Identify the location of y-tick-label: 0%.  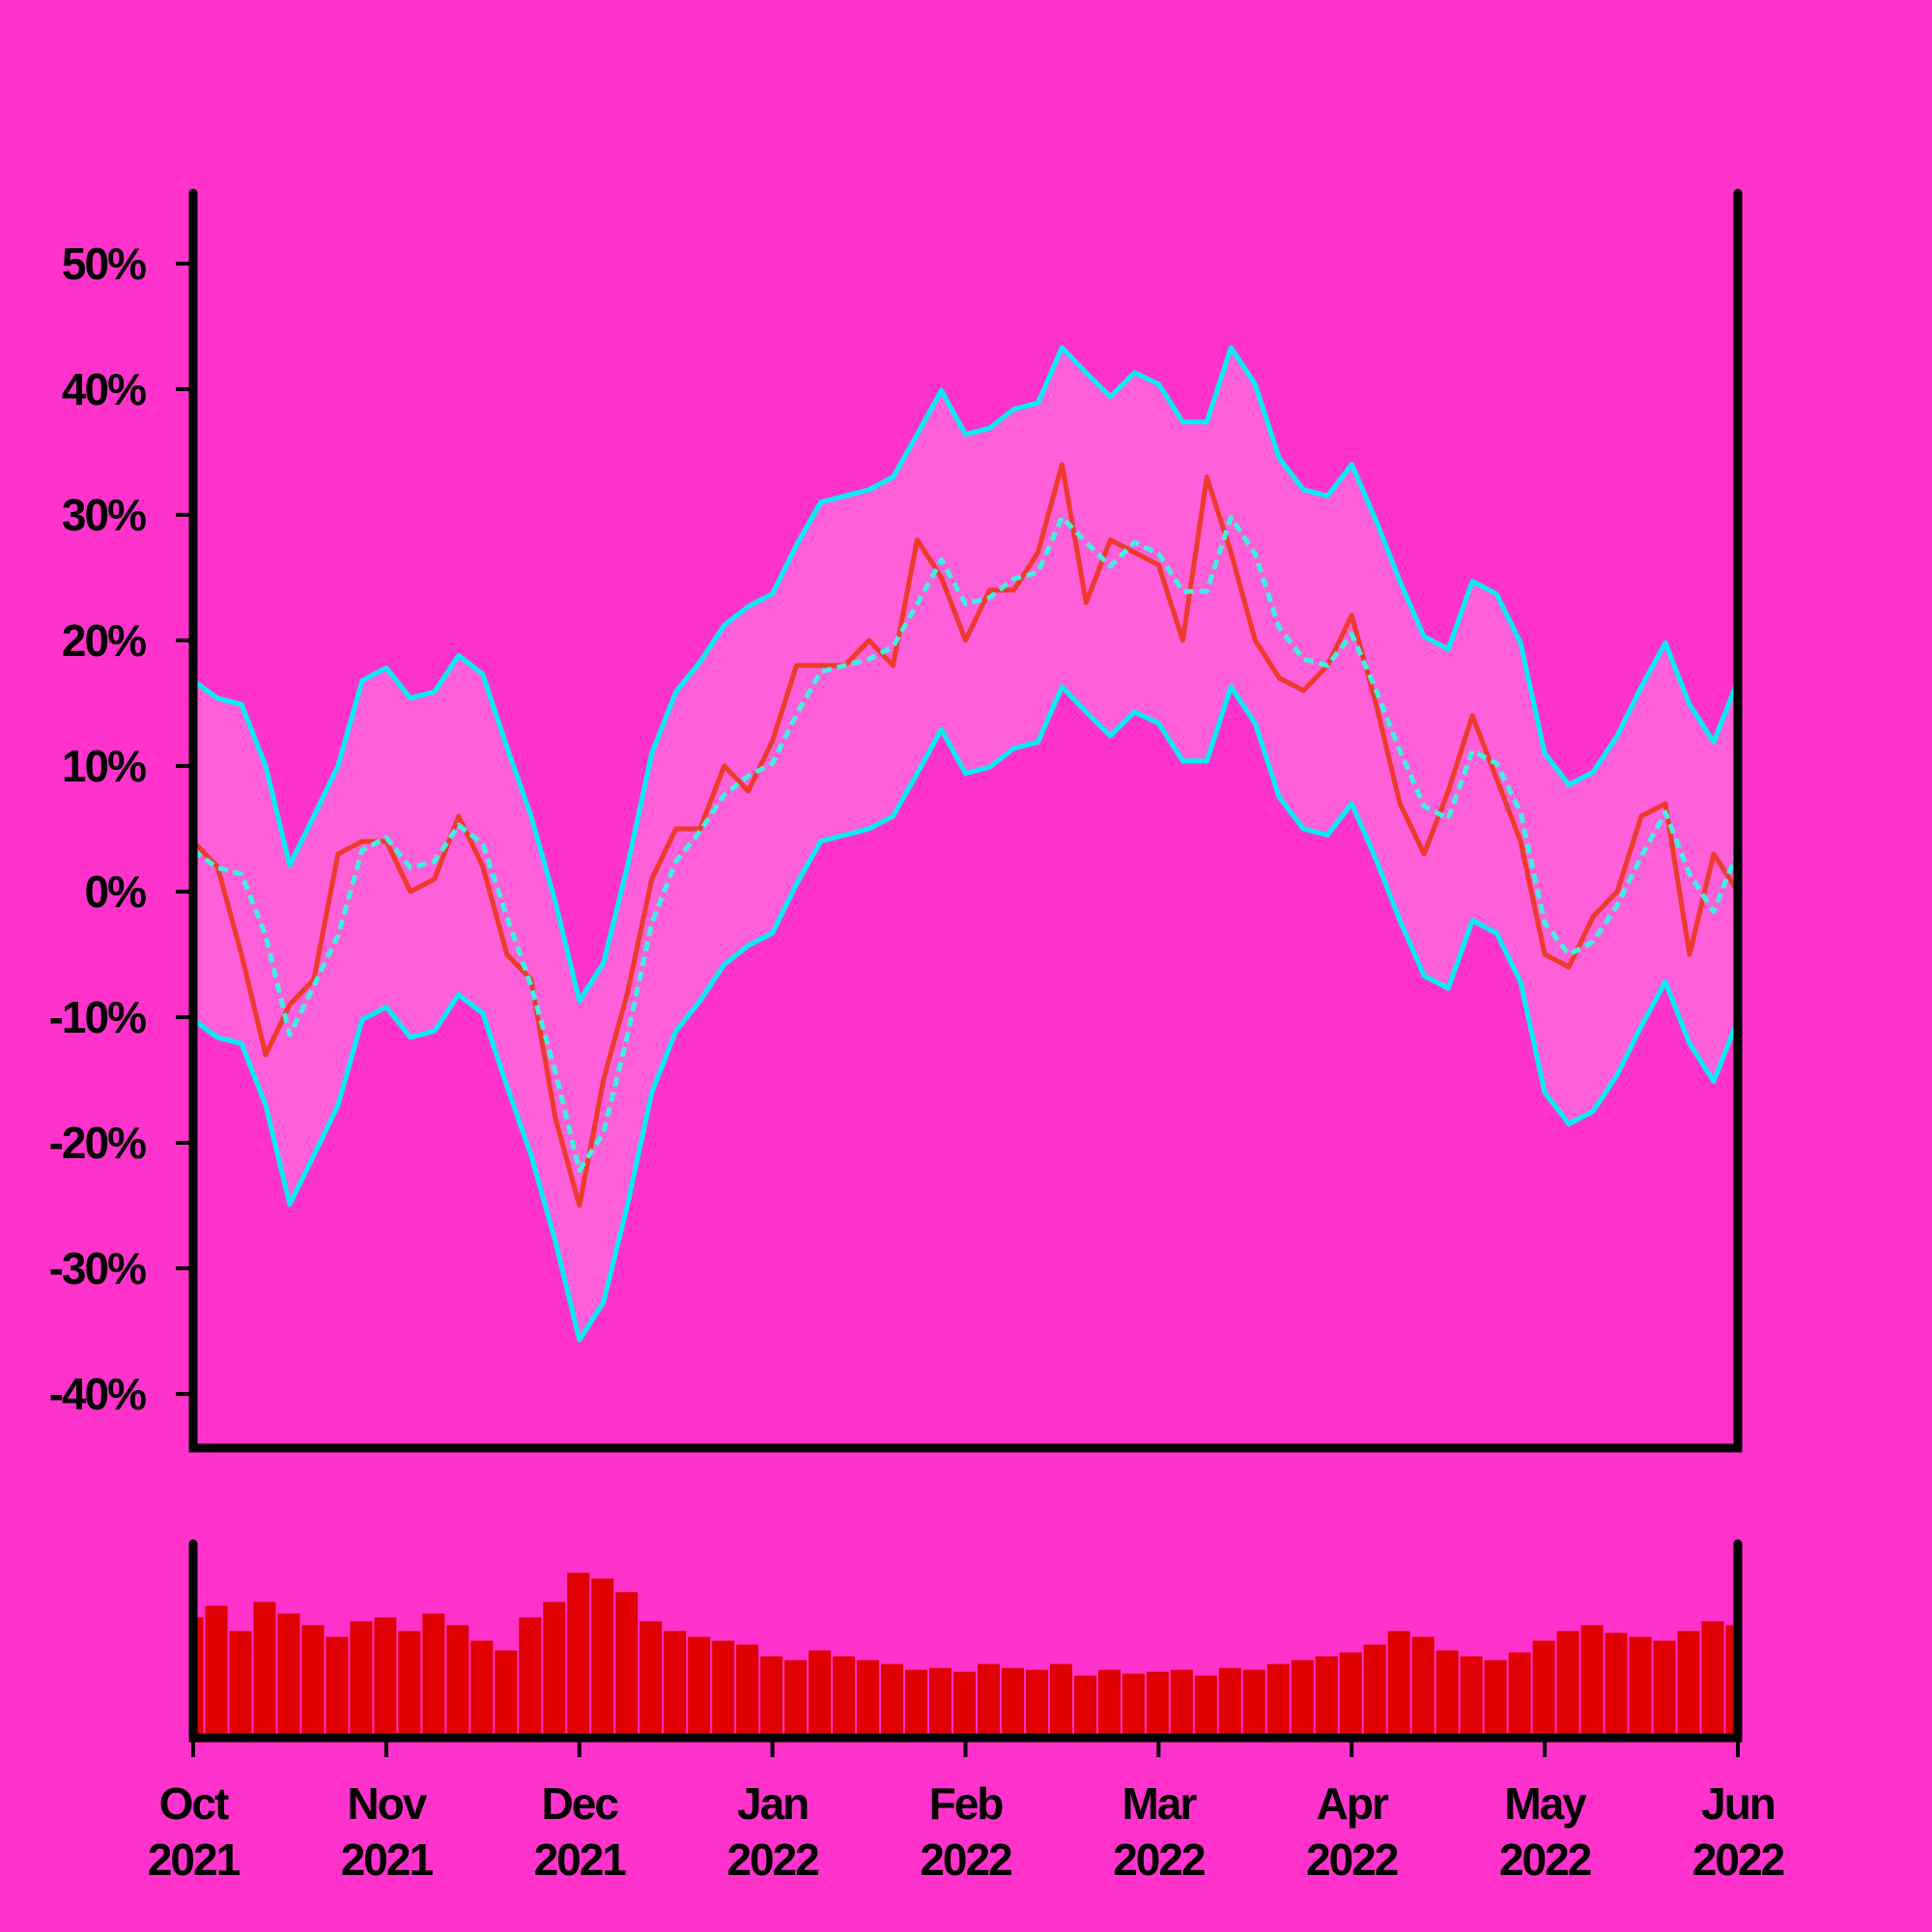
(115, 891).